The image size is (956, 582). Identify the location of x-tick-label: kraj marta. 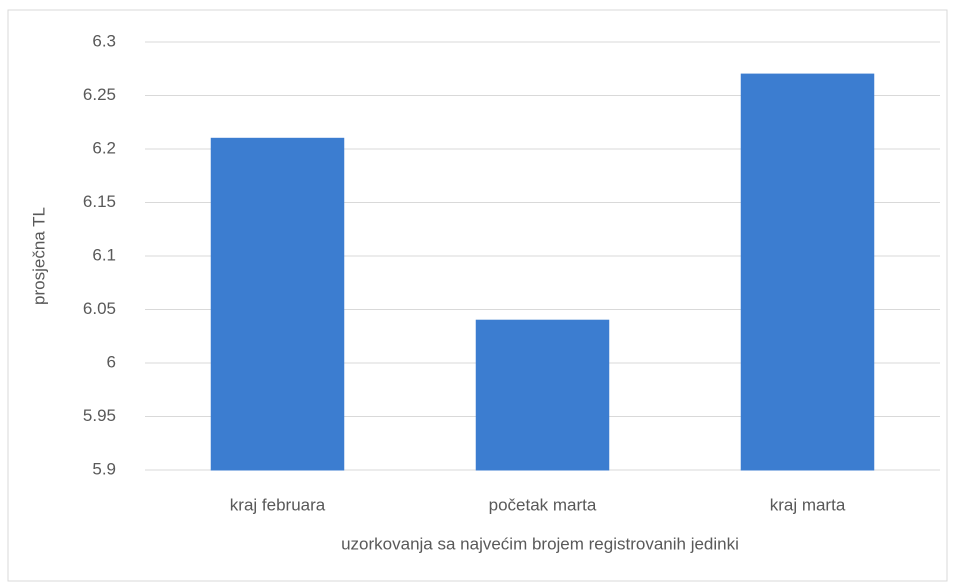
(808, 504).